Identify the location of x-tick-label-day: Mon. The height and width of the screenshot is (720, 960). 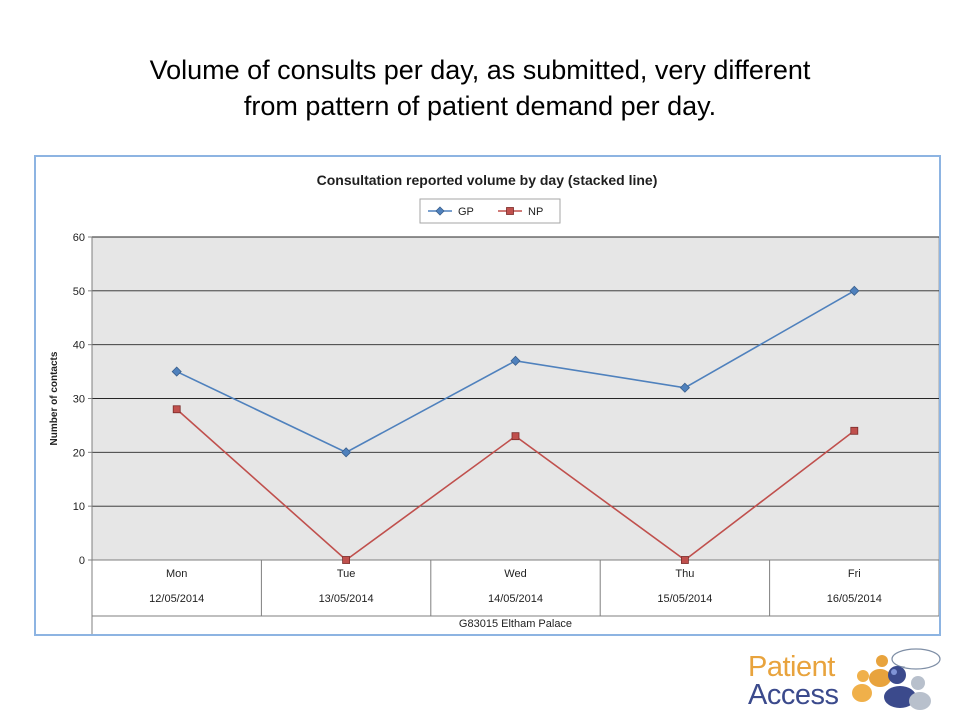
(176, 574).